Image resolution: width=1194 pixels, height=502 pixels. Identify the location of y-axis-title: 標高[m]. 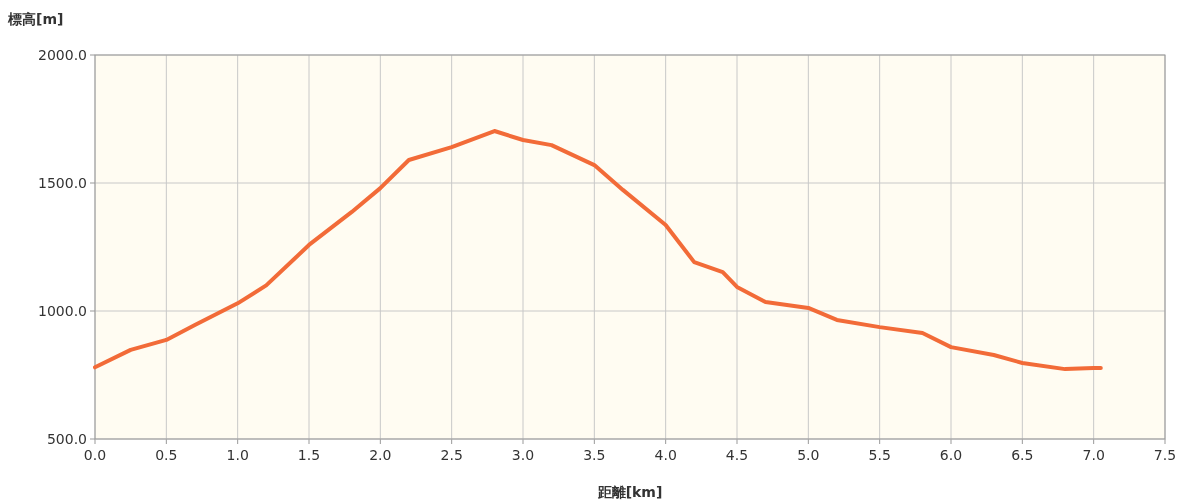
(35, 19).